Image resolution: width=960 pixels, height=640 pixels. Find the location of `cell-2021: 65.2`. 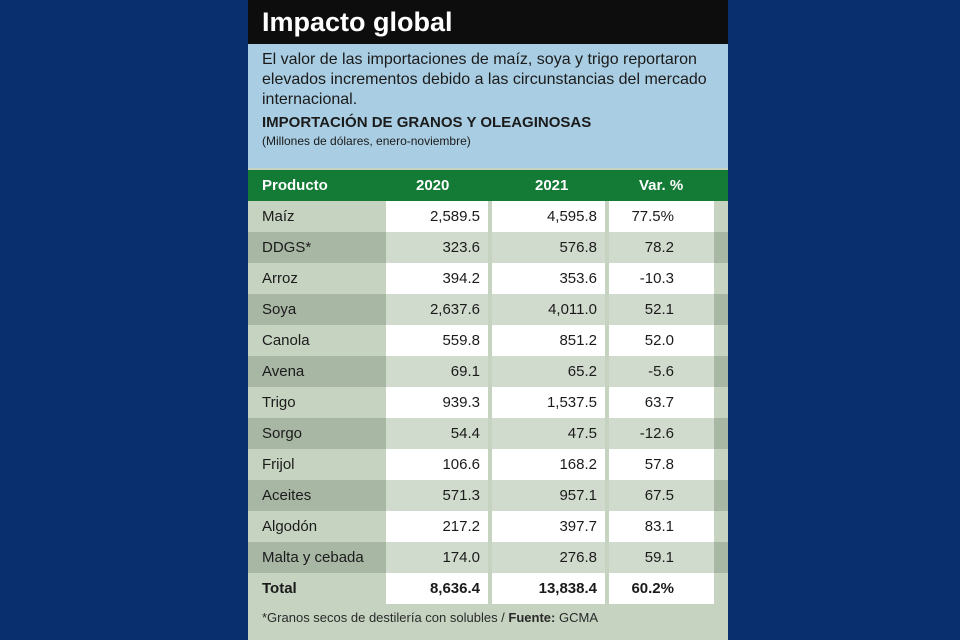

cell-2021: 65.2 is located at coordinates (548, 371).